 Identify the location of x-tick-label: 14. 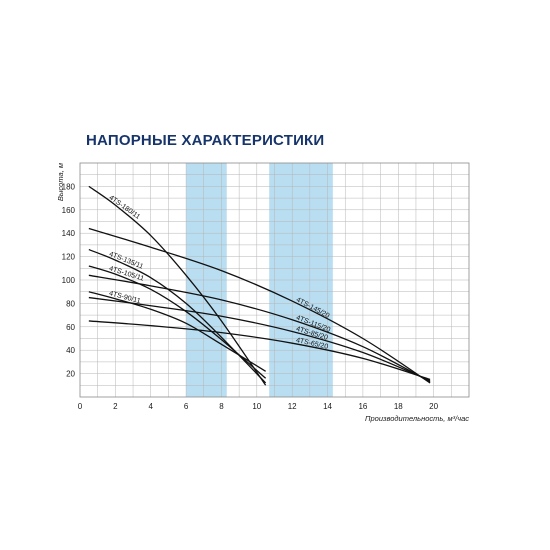
(327, 406).